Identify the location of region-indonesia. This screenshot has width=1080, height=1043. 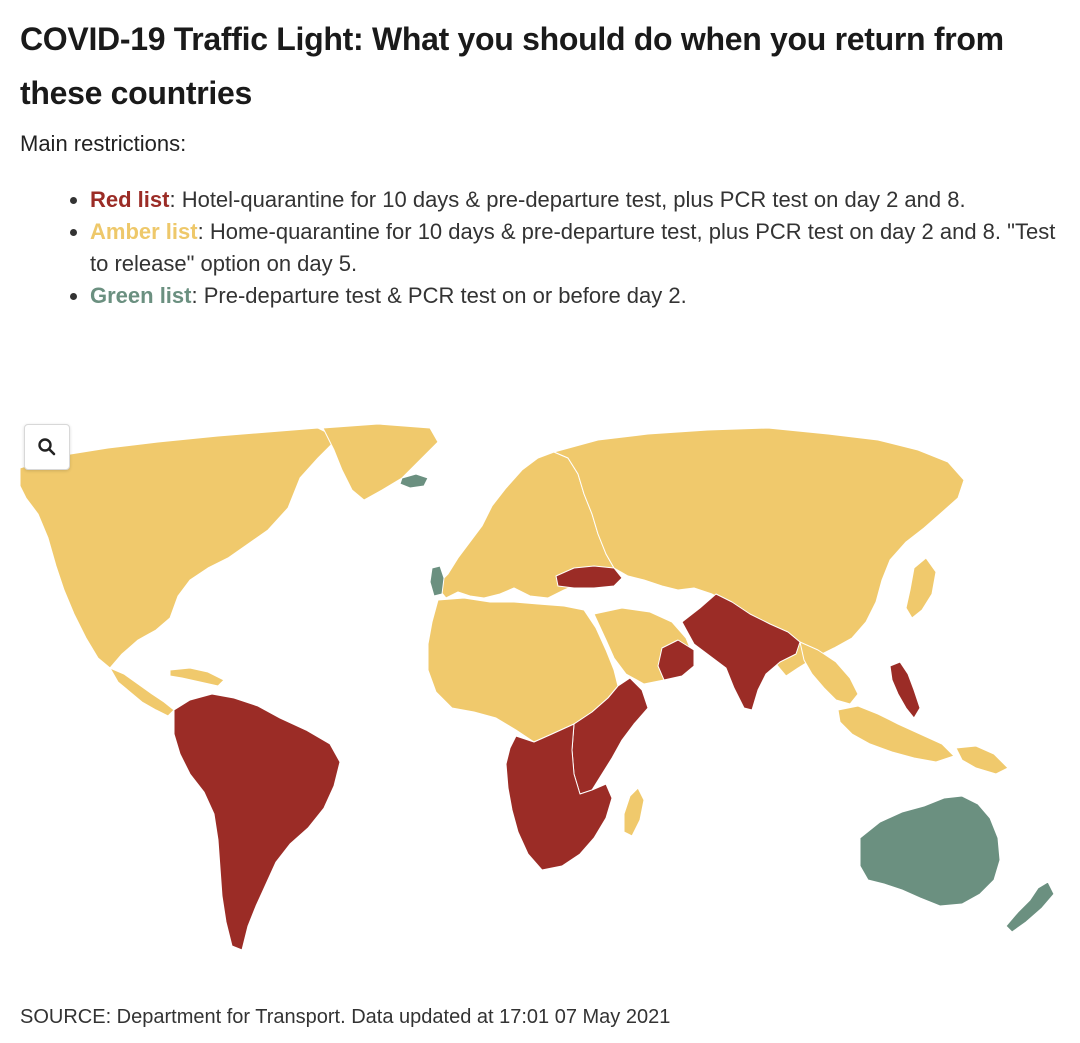
(896, 734).